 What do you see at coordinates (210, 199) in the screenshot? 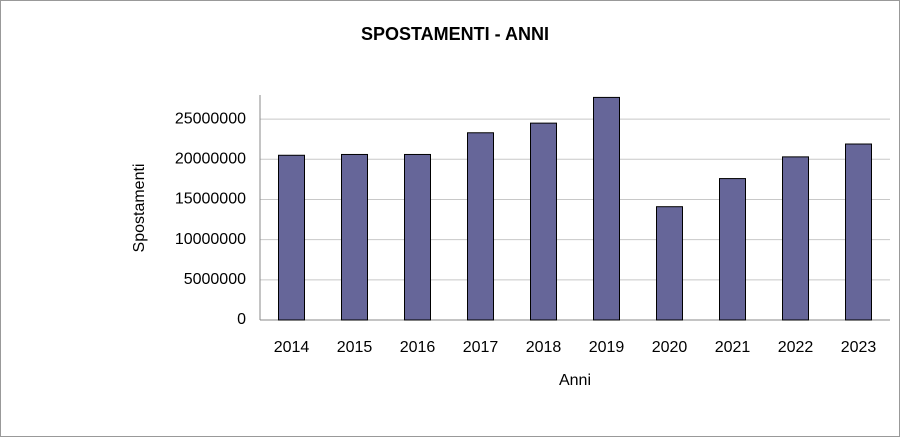
I see `y-tick-label: 15000000` at bounding box center [210, 199].